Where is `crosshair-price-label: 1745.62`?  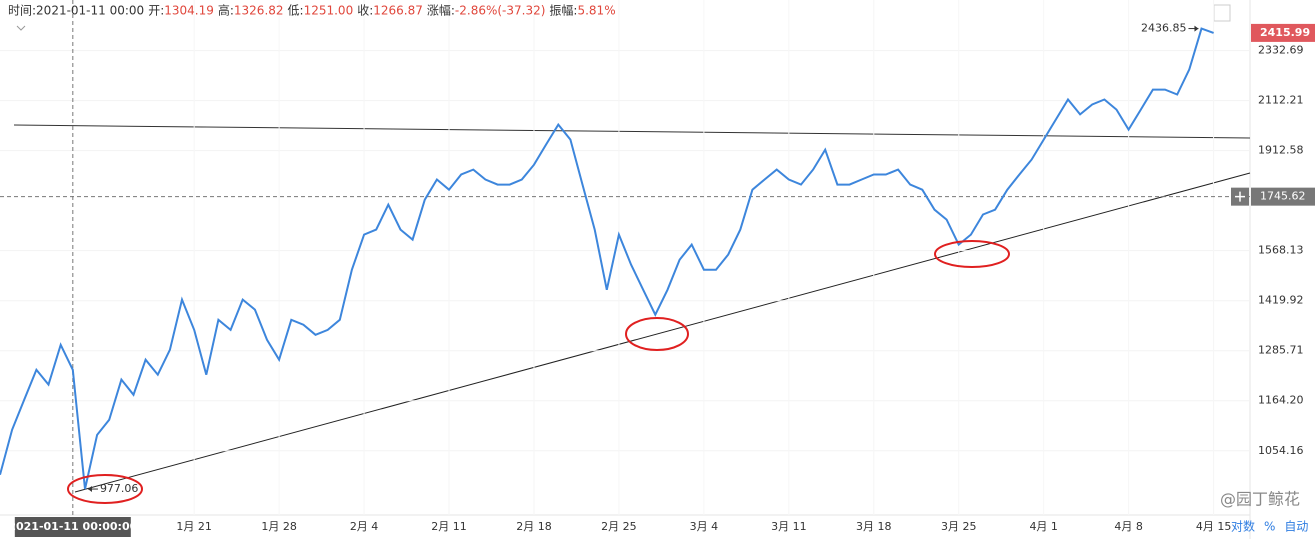
crosshair-price-label: 1745.62 is located at coordinates (1283, 196).